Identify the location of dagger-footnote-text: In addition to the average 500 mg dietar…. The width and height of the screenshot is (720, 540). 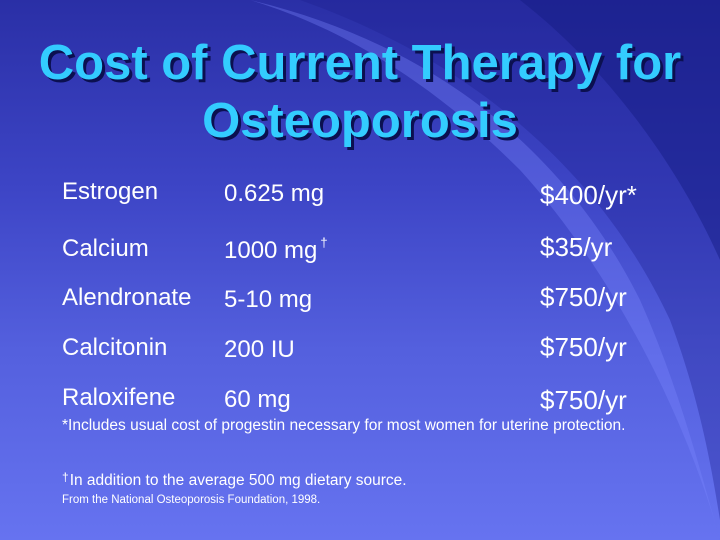
(238, 480).